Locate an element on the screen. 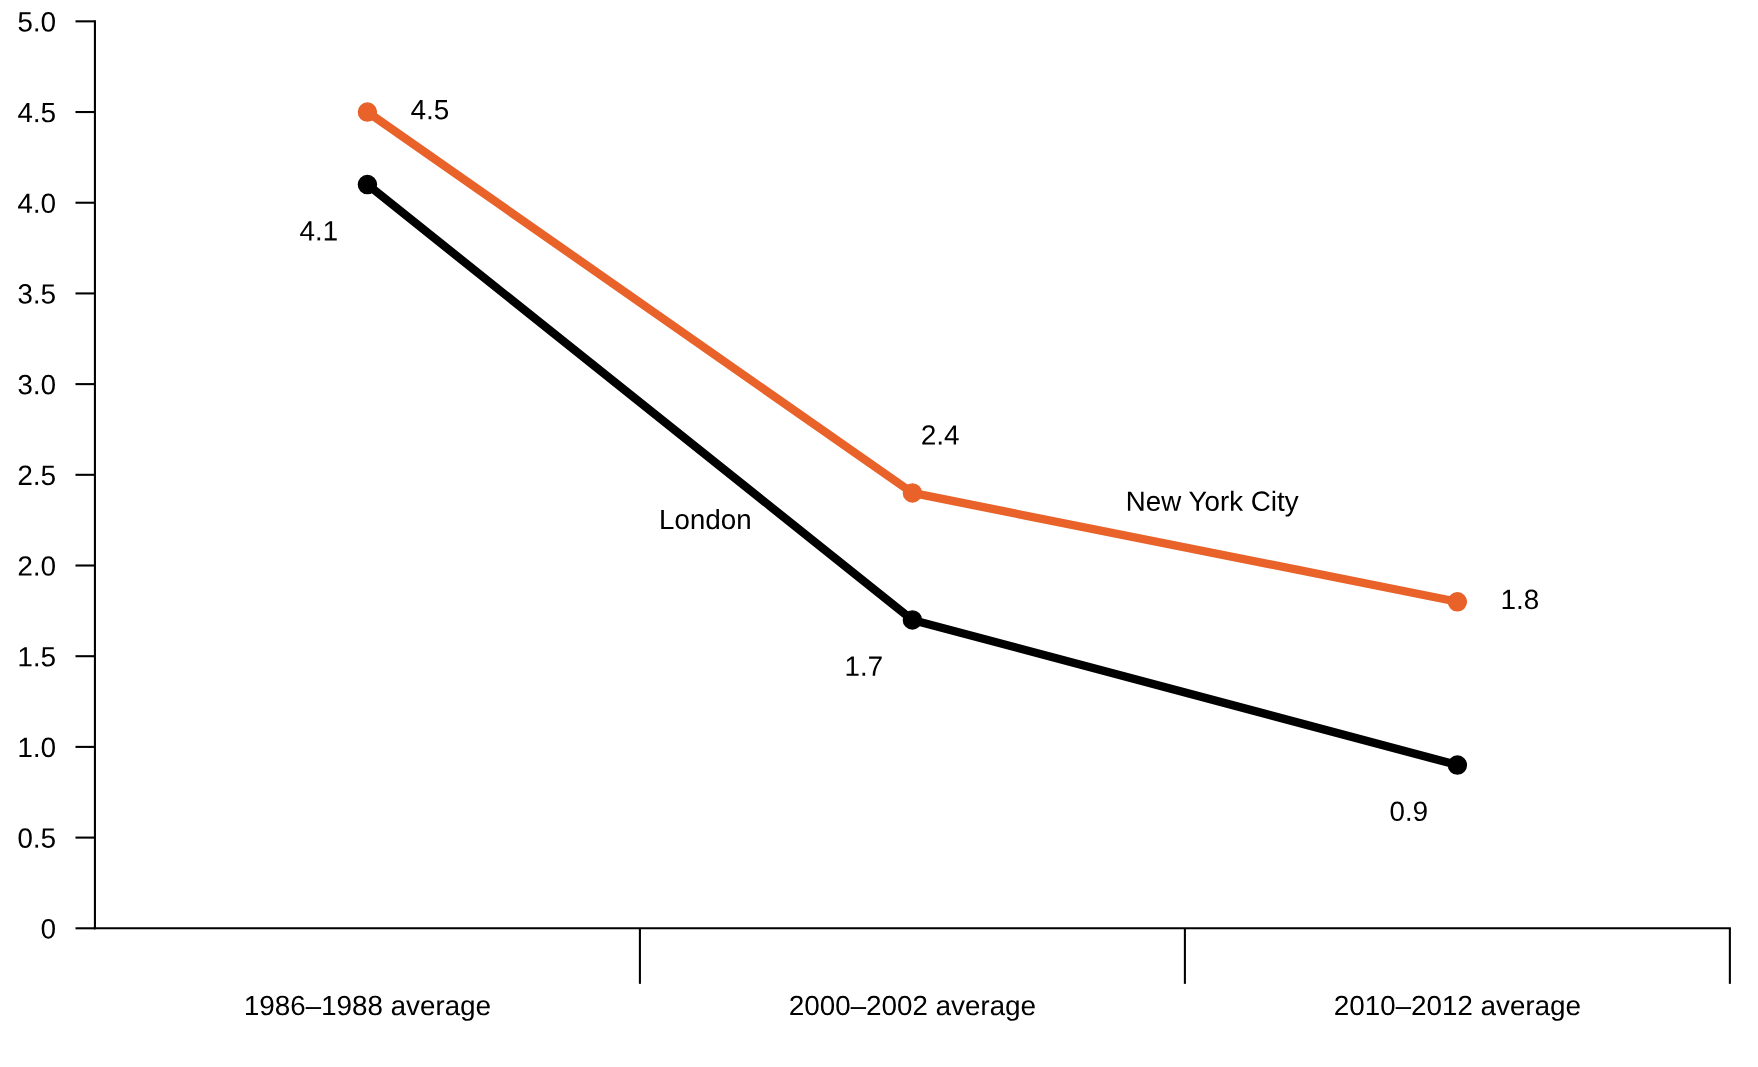 The image size is (1758, 1067). y-tick-label: 2.0 is located at coordinates (36, 566).